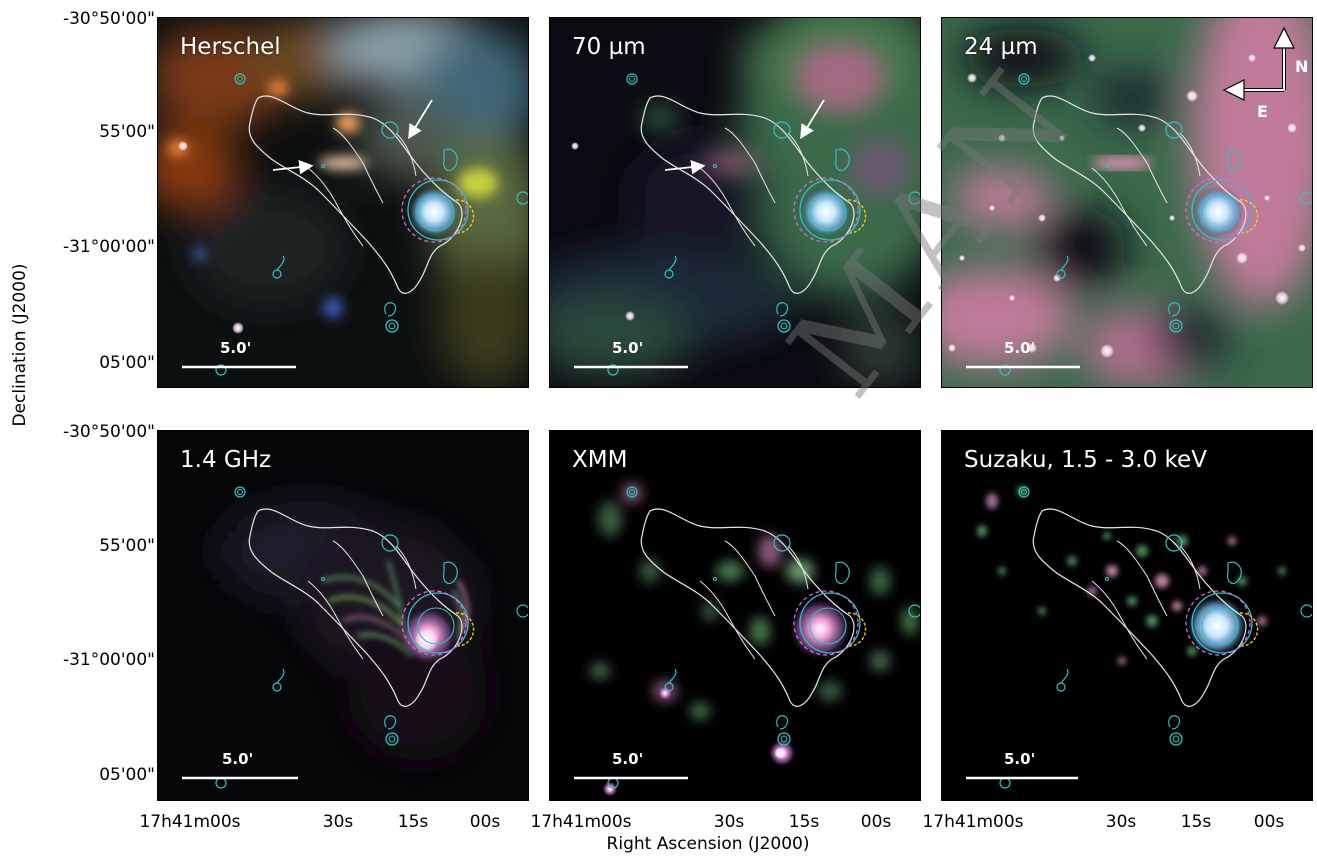 The height and width of the screenshot is (857, 1317). Describe the element at coordinates (804, 822) in the screenshot. I see `ra-tick-c2-3: 15s` at that location.